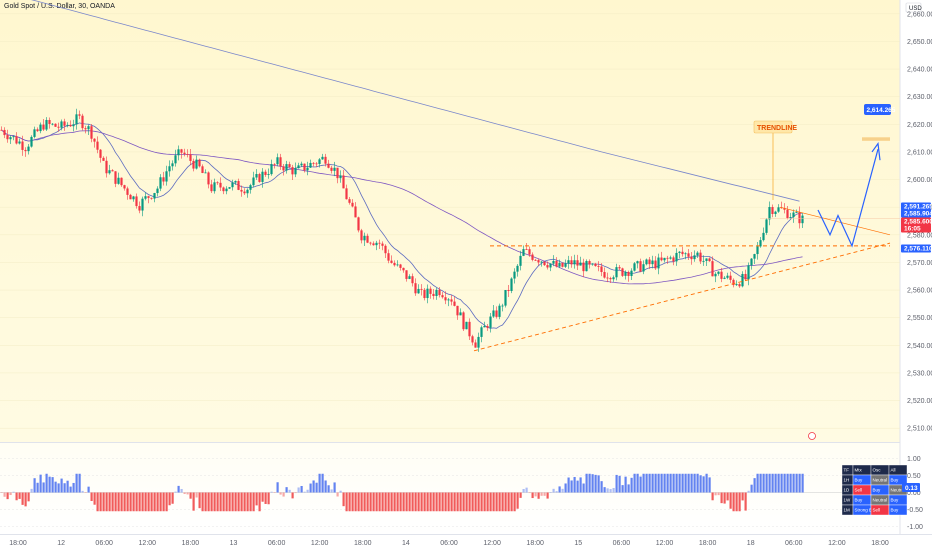 The image size is (932, 550). Describe the element at coordinates (913, 7) in the screenshot. I see `currency-box` at that location.